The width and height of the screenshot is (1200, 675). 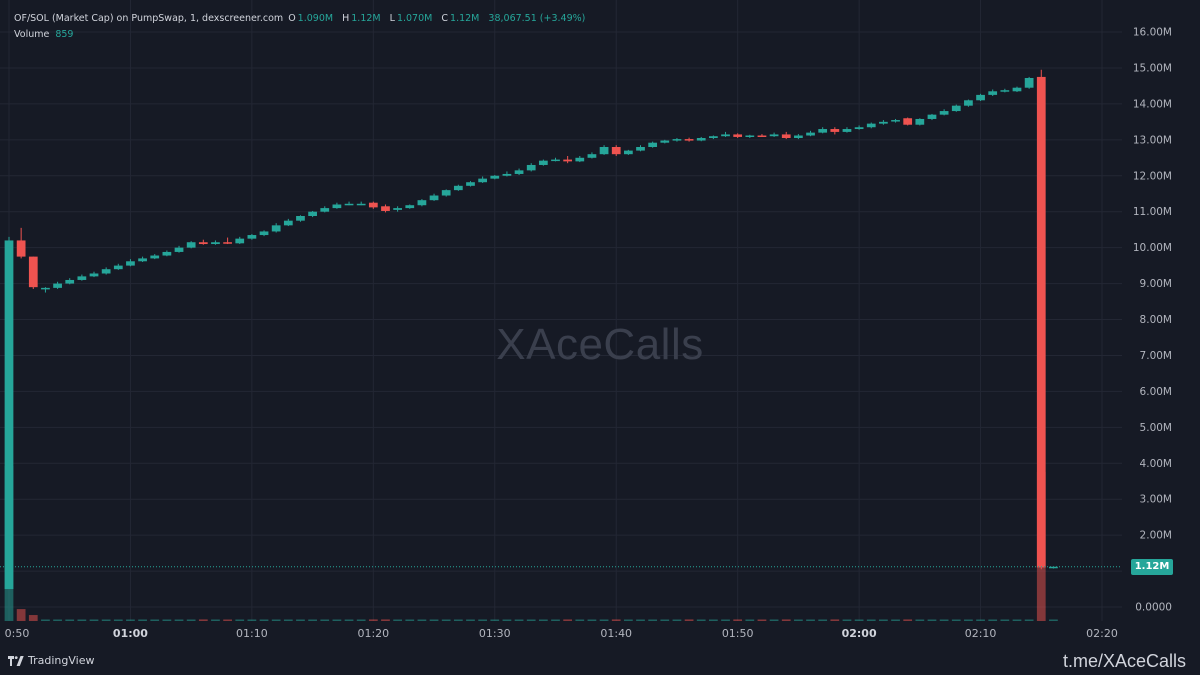 What do you see at coordinates (51, 660) in the screenshot?
I see `tradingview-branding: TradingView` at bounding box center [51, 660].